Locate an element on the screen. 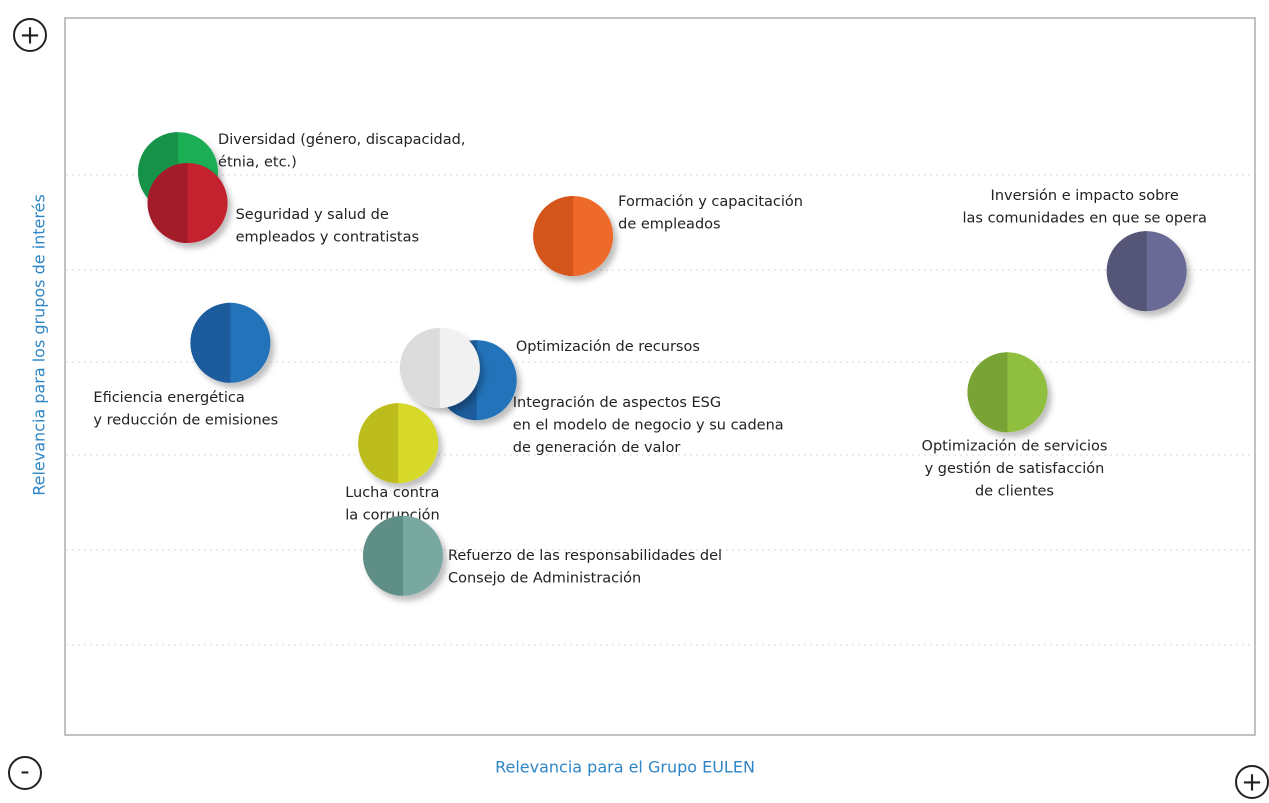 This screenshot has height=803, width=1269. point-label: Optimización de recursos is located at coordinates (608, 347).